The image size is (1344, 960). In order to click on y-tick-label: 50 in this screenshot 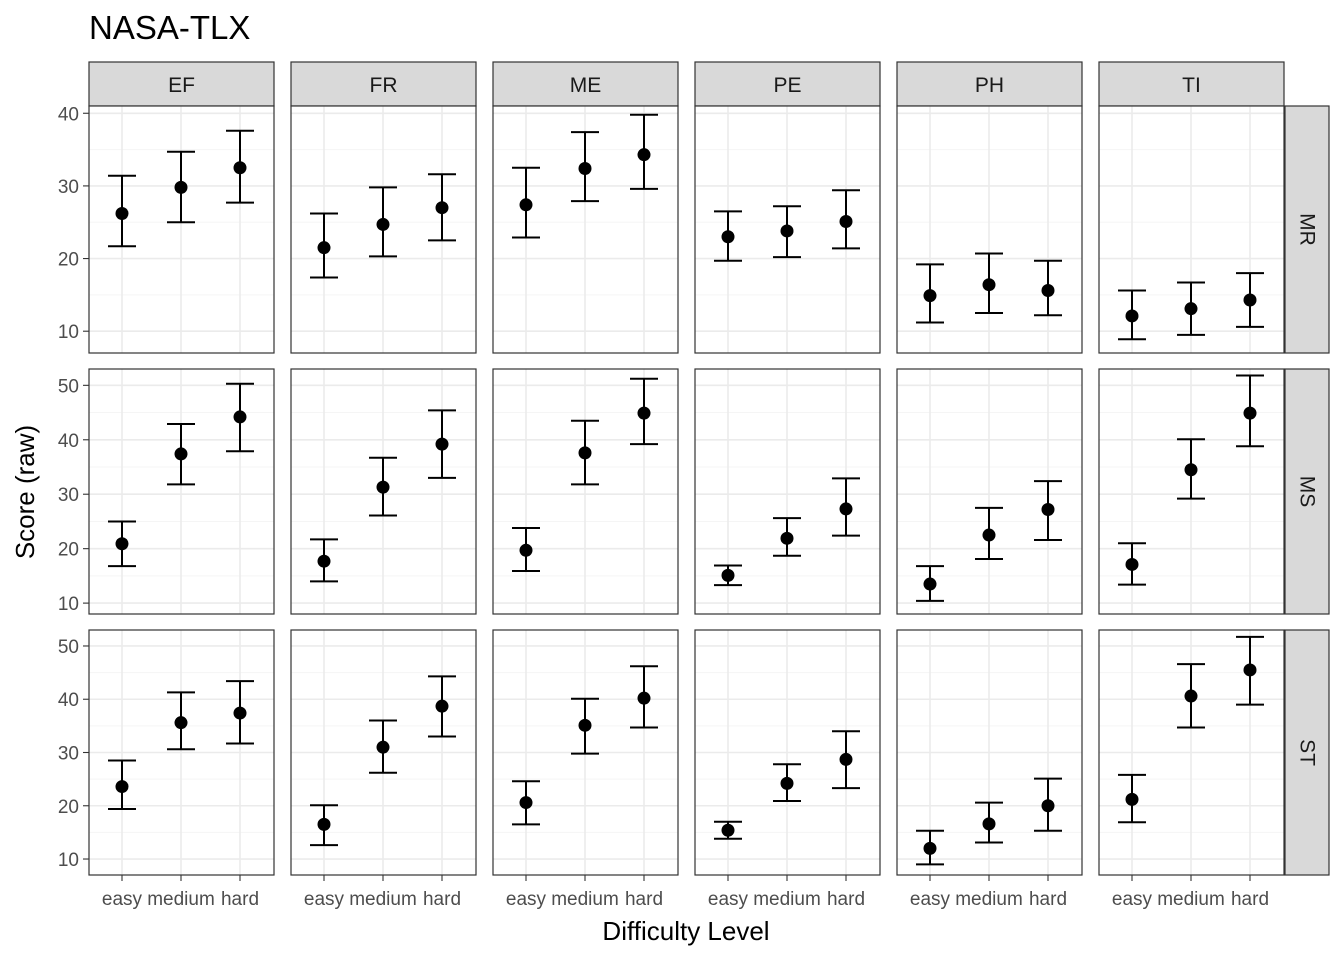, I will do `click(68, 647)`.